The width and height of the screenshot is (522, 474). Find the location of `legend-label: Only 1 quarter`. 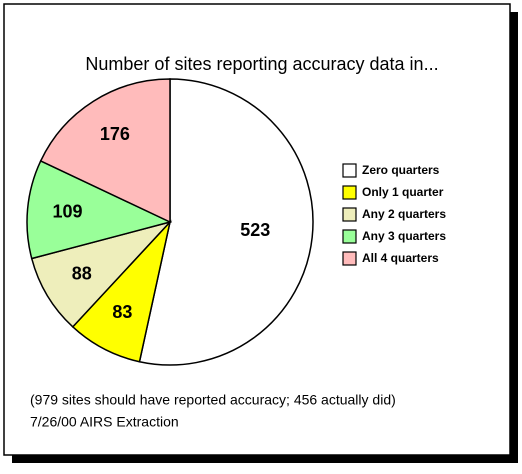

legend-label: Only 1 quarter is located at coordinates (403, 192).